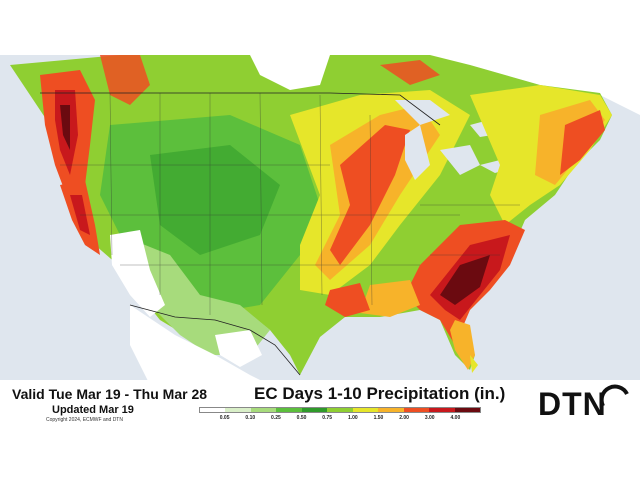  I want to click on legend-tick-label: 0.25, so click(276, 418).